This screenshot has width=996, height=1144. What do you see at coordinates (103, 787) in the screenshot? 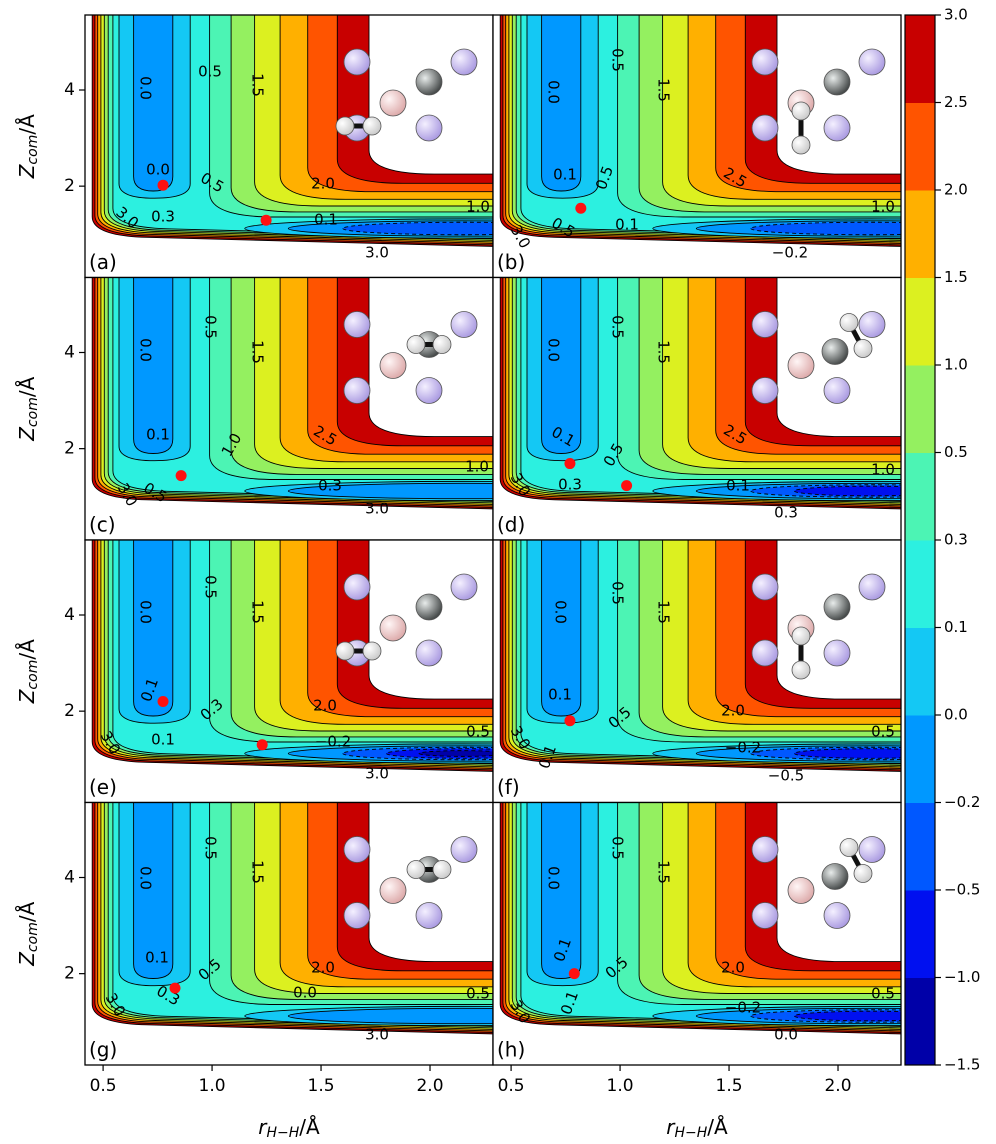
I see `panel-label: (e)` at bounding box center [103, 787].